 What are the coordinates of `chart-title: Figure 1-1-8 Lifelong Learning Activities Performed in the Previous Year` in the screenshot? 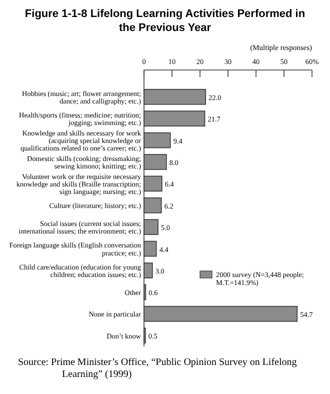 It's located at (165, 21).